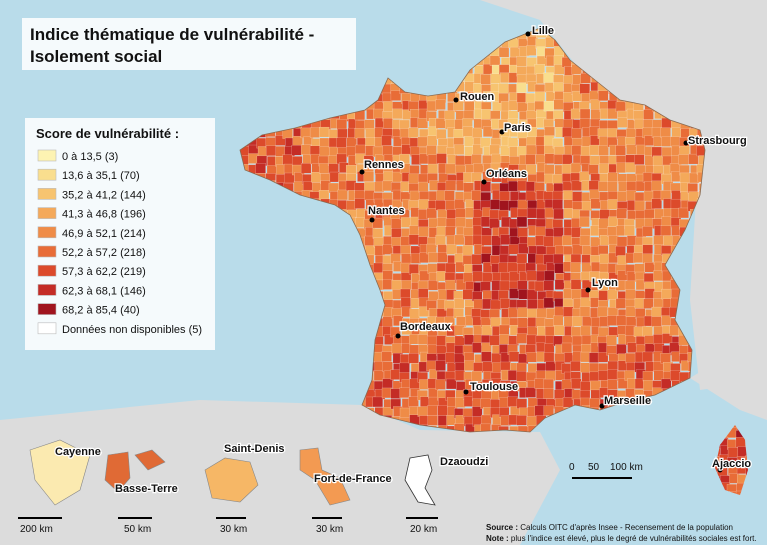  What do you see at coordinates (464, 462) in the screenshot?
I see `overseas-label: Dzaoudzi` at bounding box center [464, 462].